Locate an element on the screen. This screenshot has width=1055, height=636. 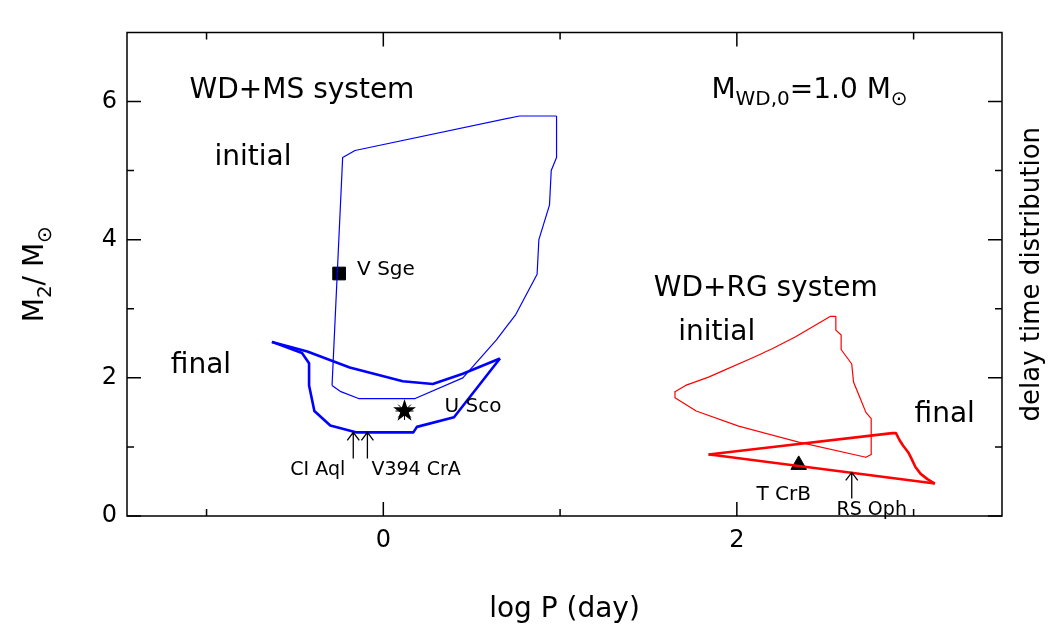
annotation: RS Oph is located at coordinates (871, 508).